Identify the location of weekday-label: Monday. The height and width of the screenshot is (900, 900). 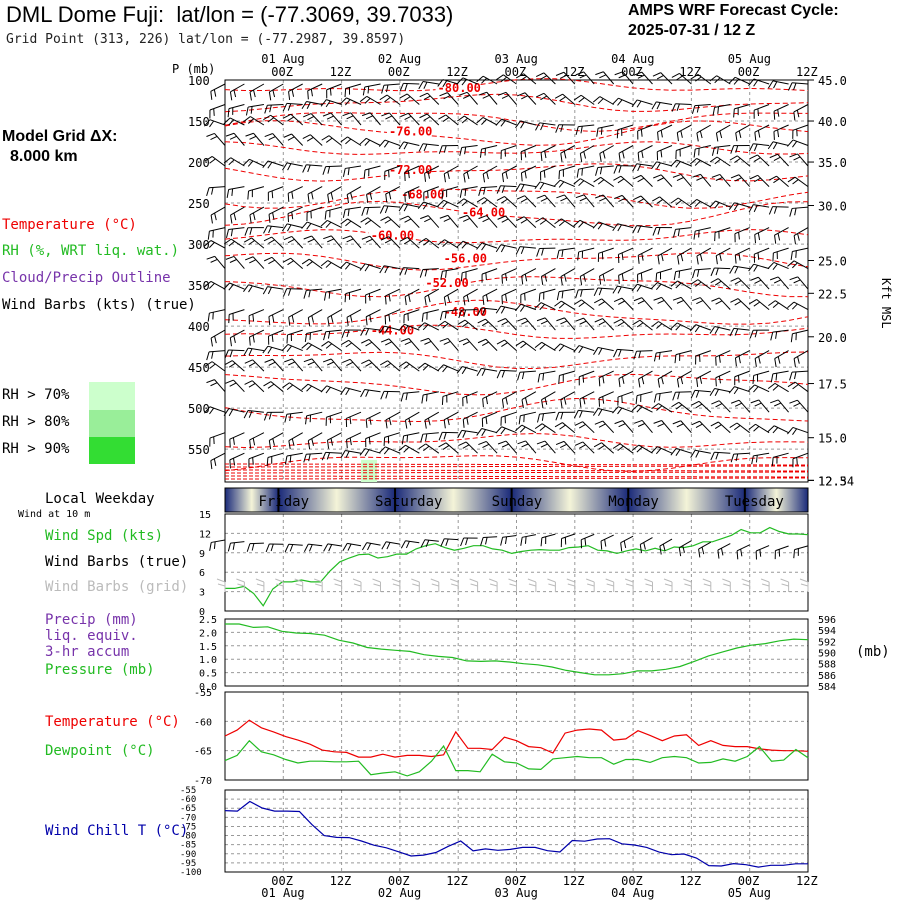
(633, 502).